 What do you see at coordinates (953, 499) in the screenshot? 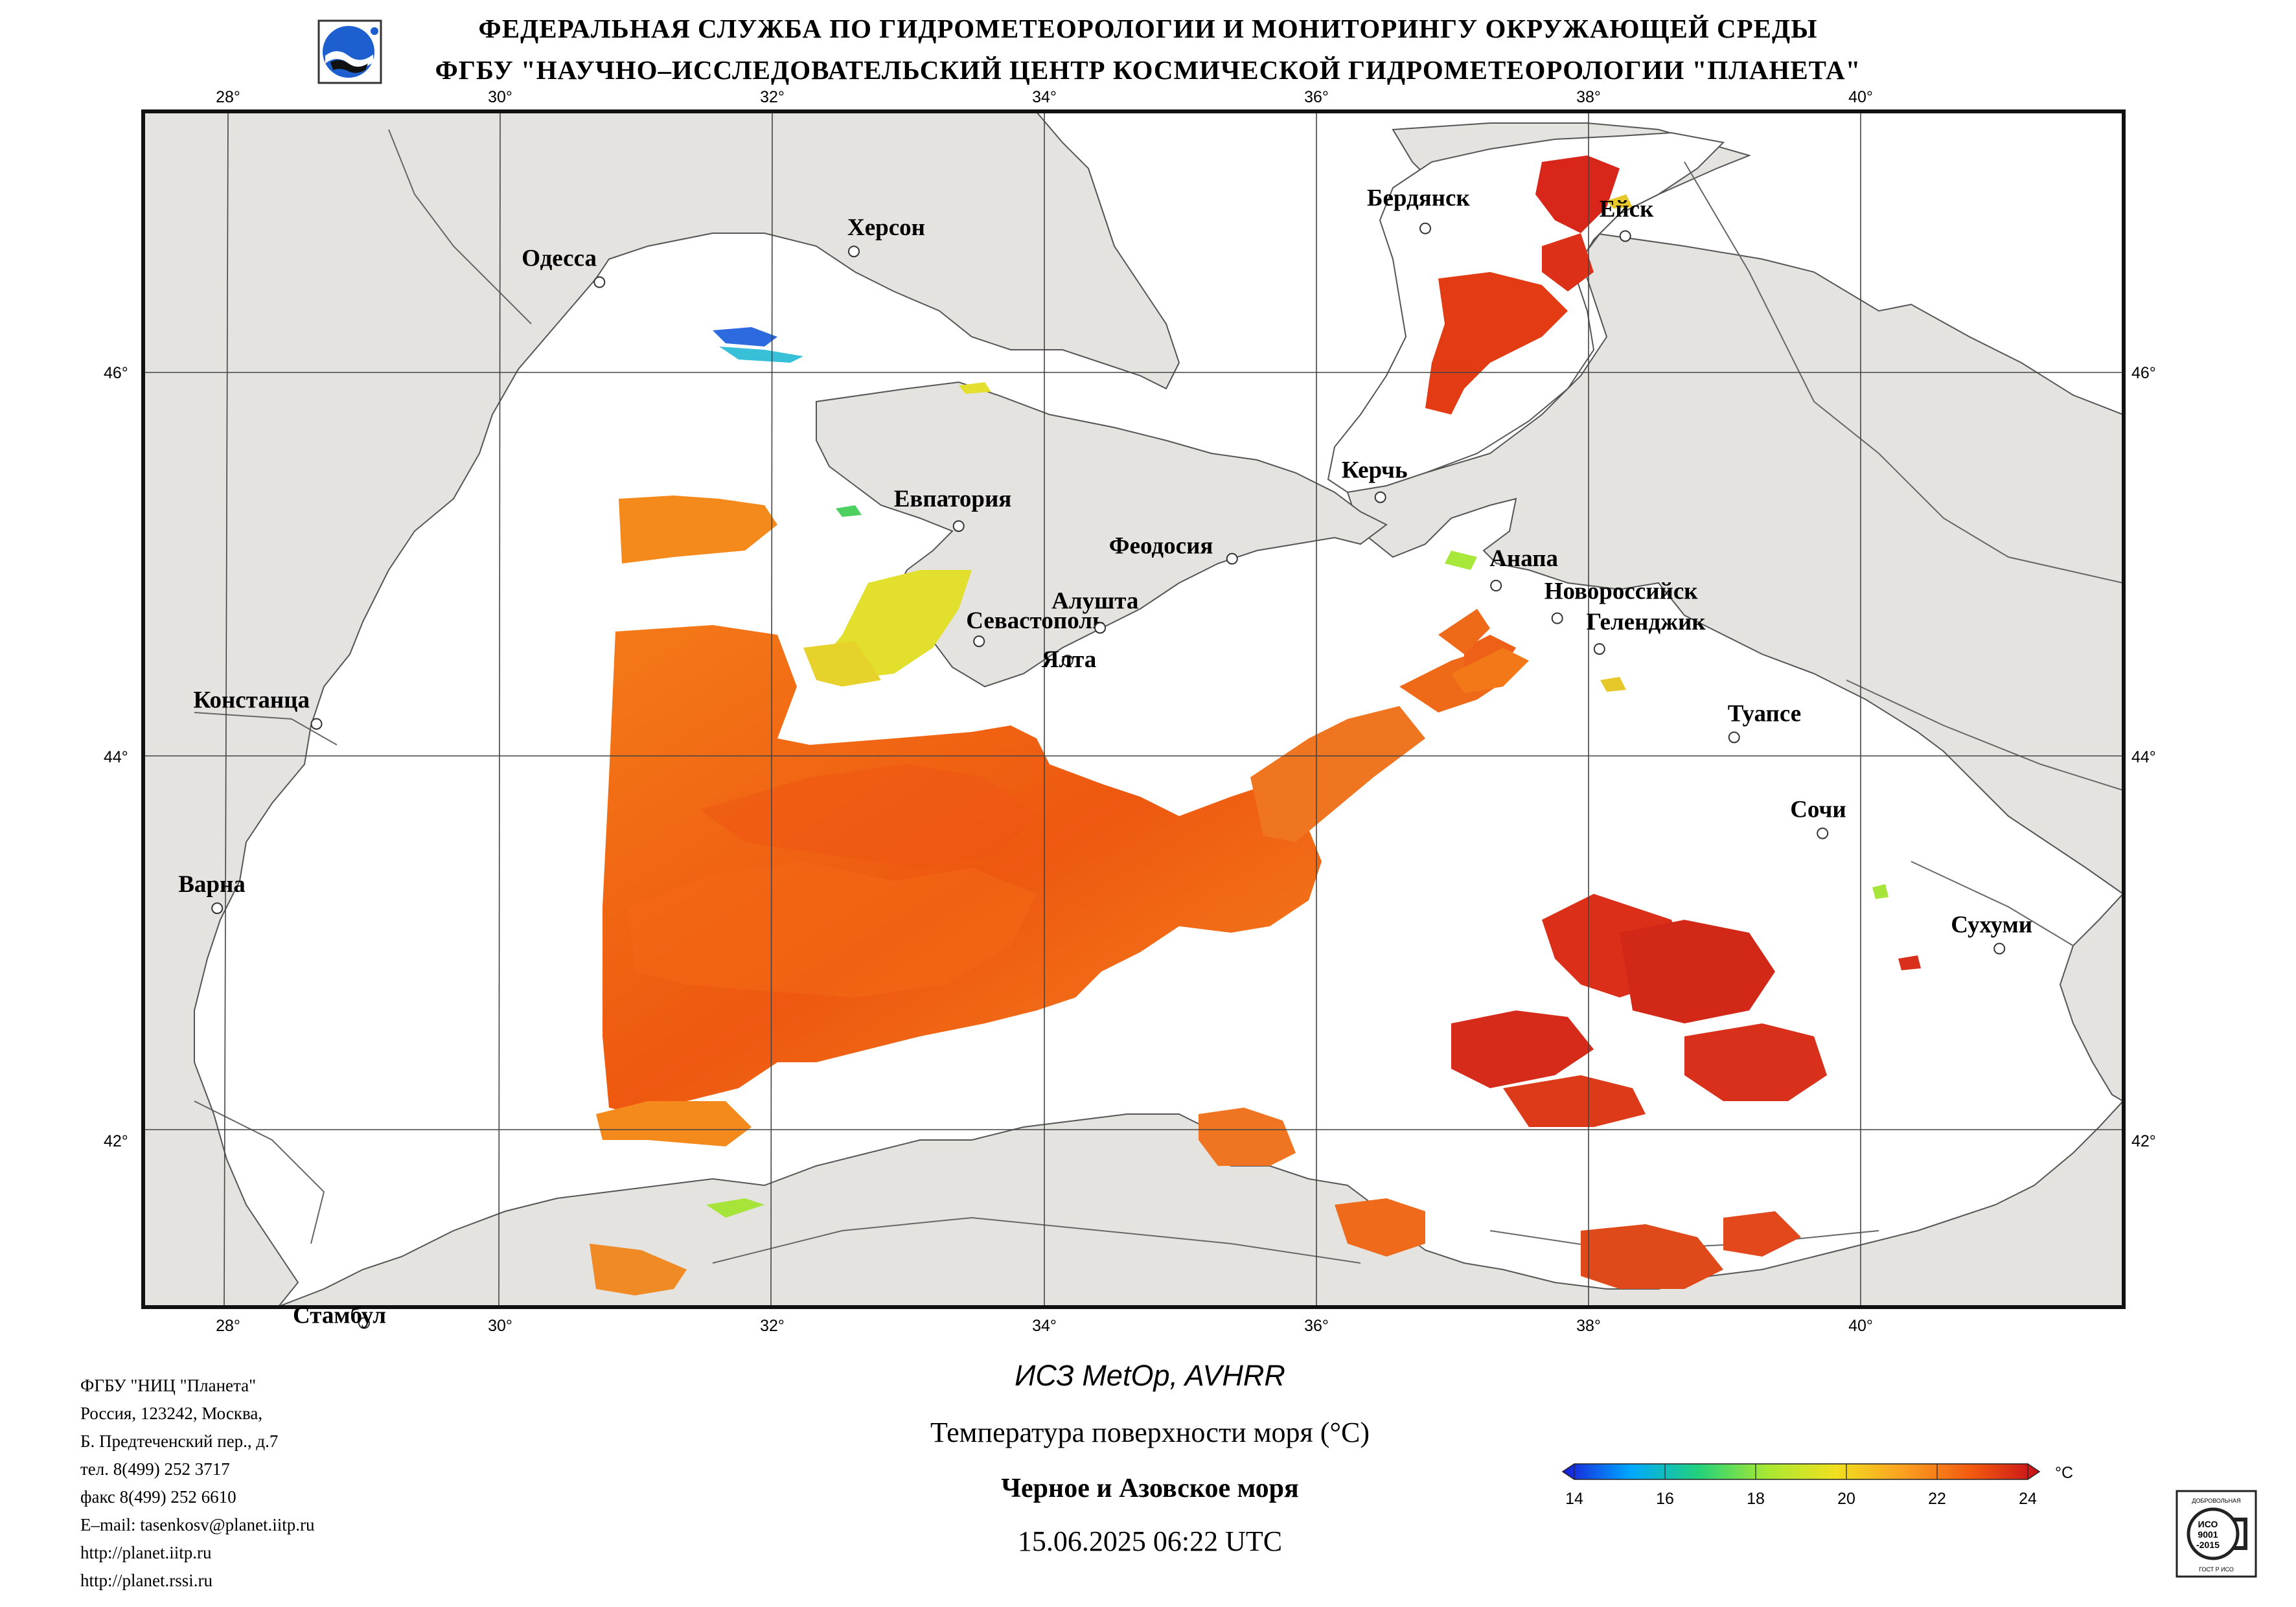
I see `city-name: Евпатория` at bounding box center [953, 499].